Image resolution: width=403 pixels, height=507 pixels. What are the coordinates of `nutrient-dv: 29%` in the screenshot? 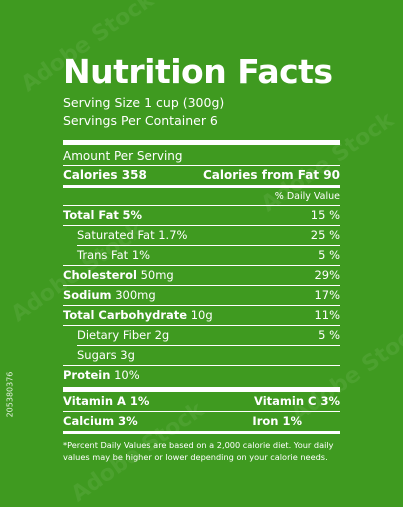 It's located at (327, 275).